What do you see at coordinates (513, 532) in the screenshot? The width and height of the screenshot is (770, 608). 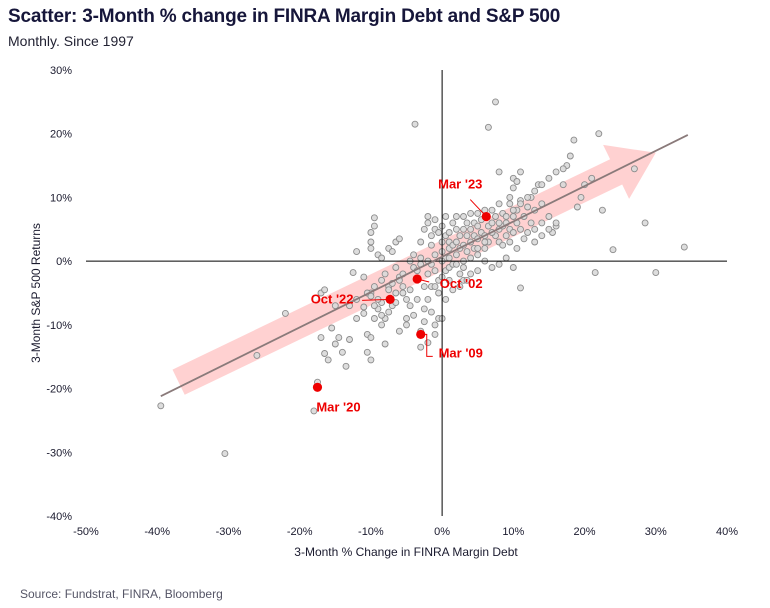 I see `x-tick-label: 10%` at bounding box center [513, 532].